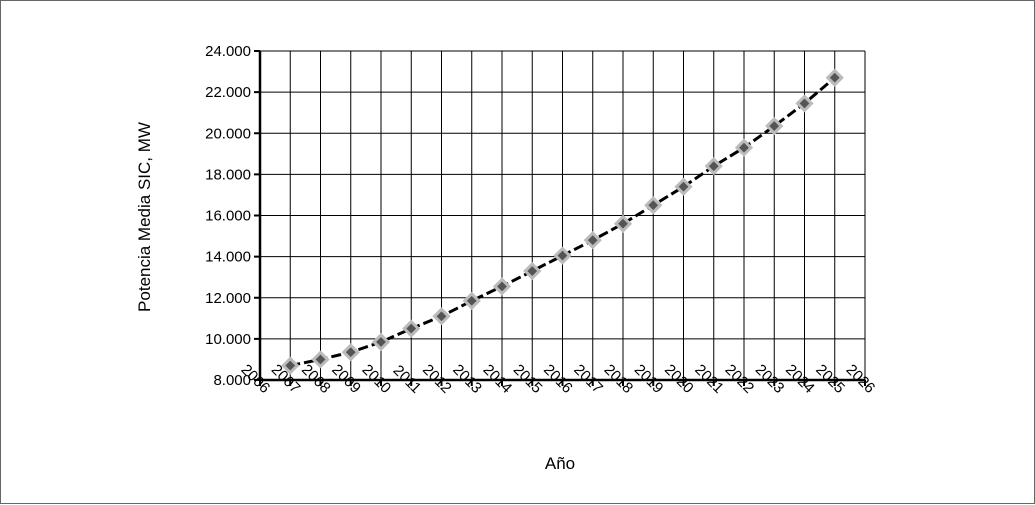  Describe the element at coordinates (228, 216) in the screenshot. I see `y-tick-label: 16.000` at that location.